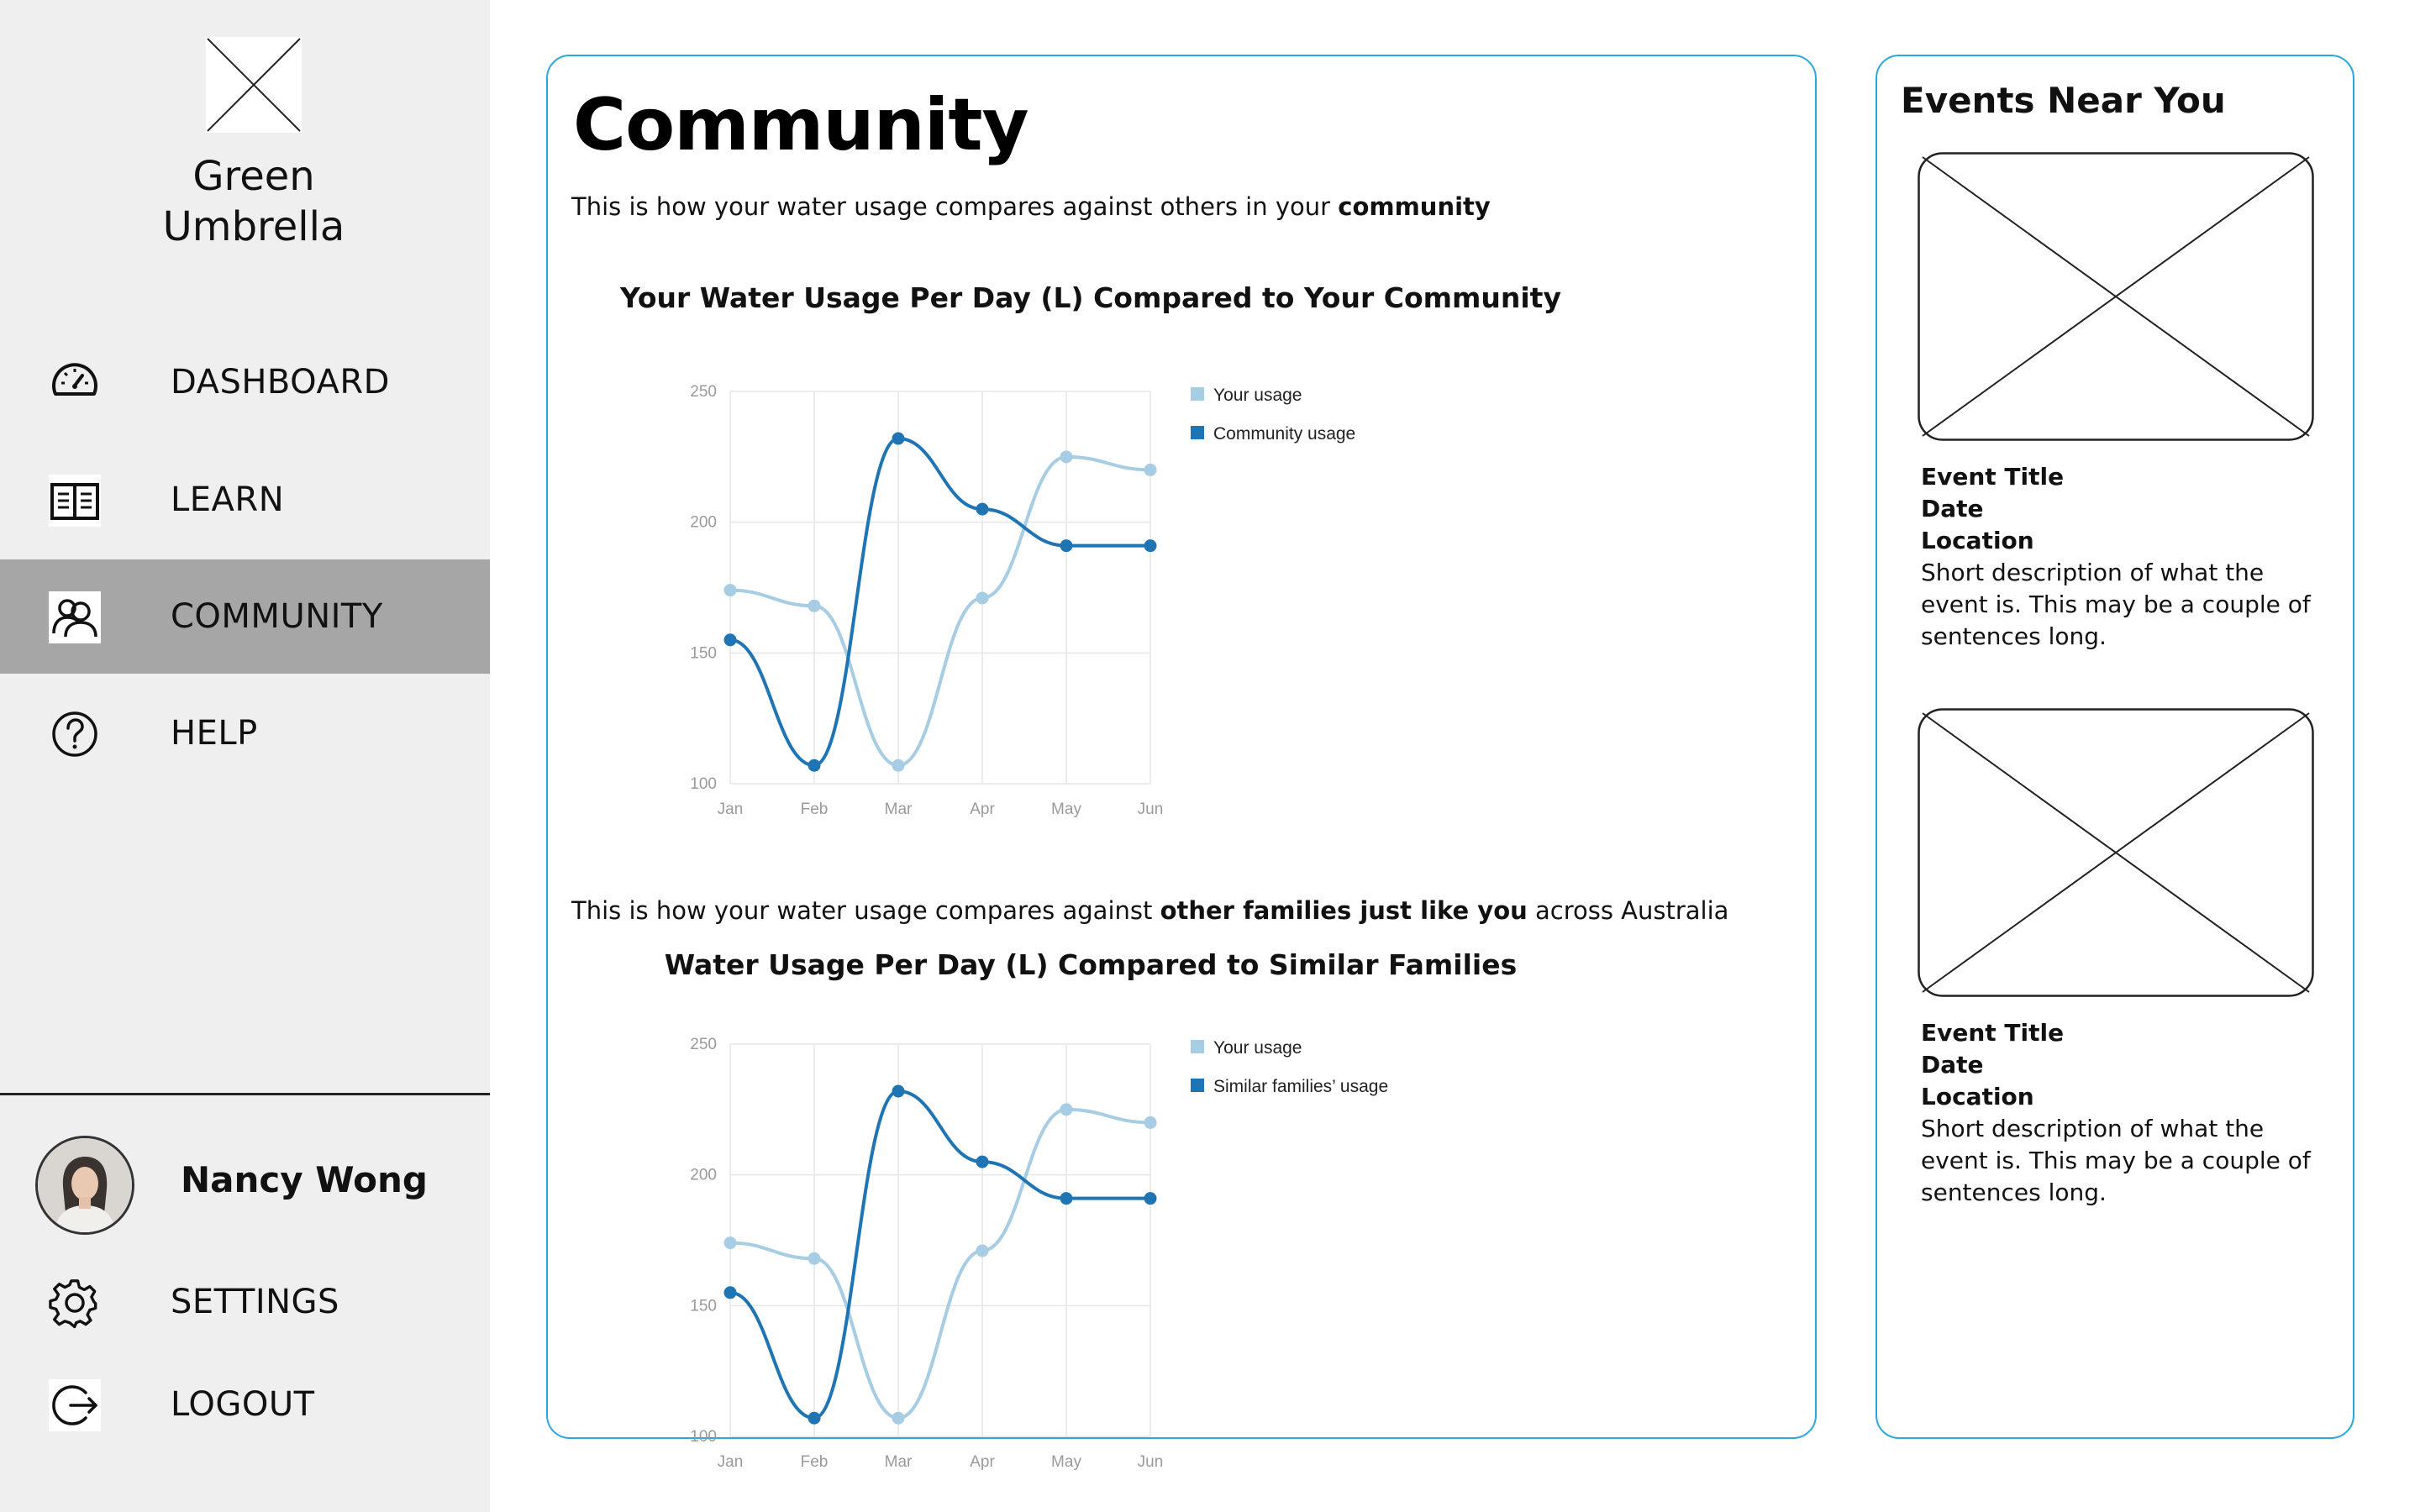 The width and height of the screenshot is (2420, 1512). Describe the element at coordinates (304, 1179) in the screenshot. I see `user-name: Nancy Wong` at that location.